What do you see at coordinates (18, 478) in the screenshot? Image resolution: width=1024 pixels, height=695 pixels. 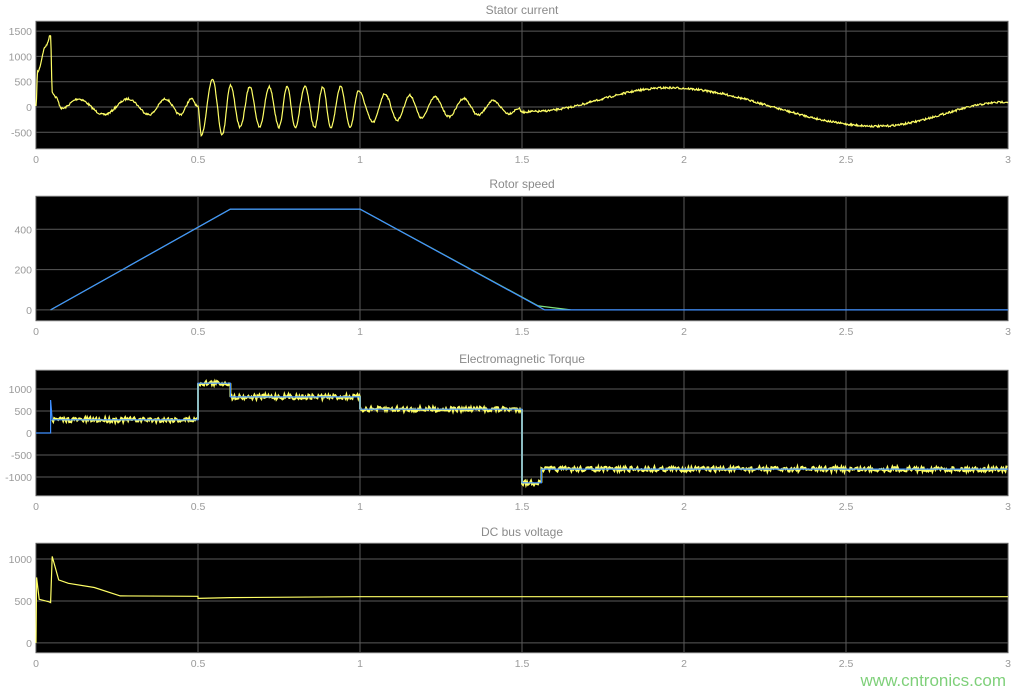 I see `y-tick-label: -1000` at bounding box center [18, 478].